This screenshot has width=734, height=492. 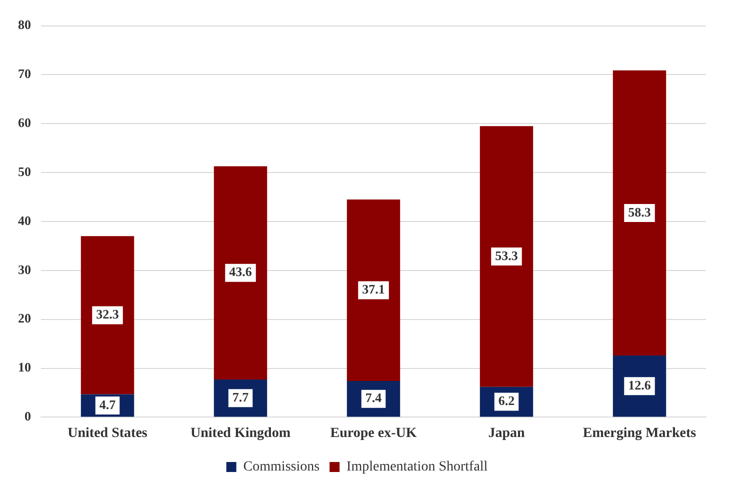 What do you see at coordinates (24, 24) in the screenshot?
I see `y-tick-label: 80` at bounding box center [24, 24].